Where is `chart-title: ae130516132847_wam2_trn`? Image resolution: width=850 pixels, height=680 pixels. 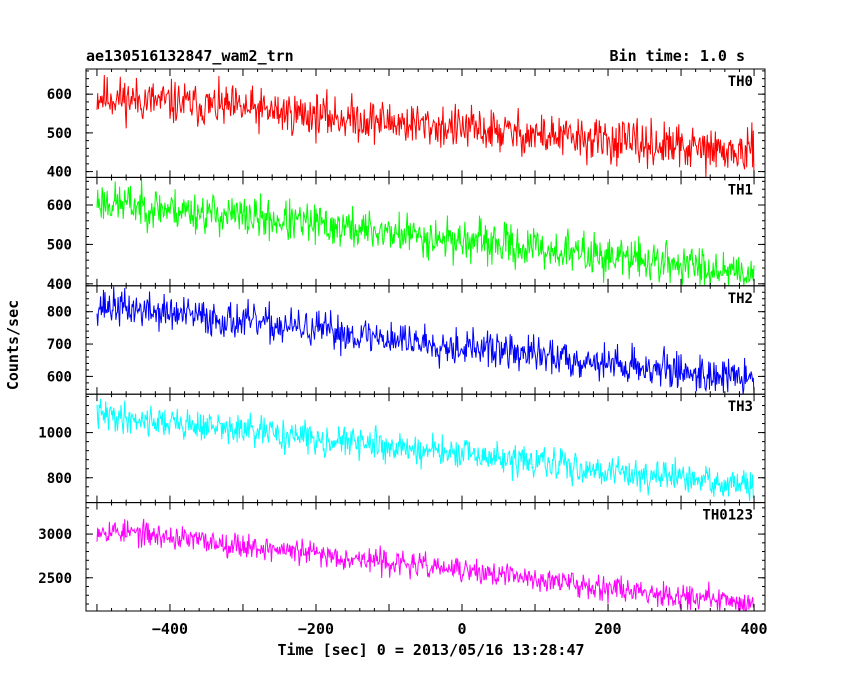 chart-title: ae130516132847_wam2_trn is located at coordinates (190, 56).